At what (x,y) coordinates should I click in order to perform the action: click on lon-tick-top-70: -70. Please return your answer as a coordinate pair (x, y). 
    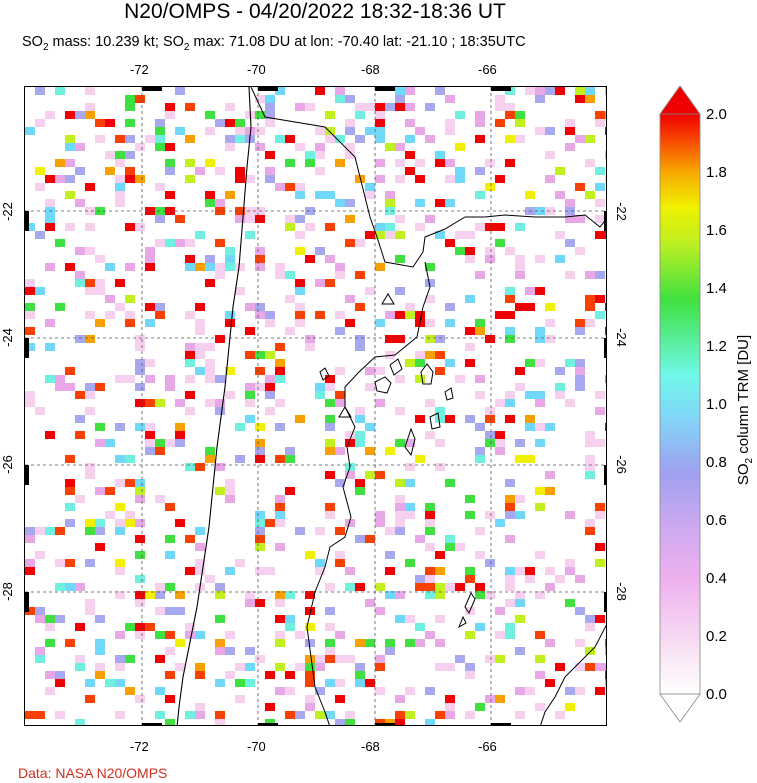
    Looking at the image, I should click on (256, 69).